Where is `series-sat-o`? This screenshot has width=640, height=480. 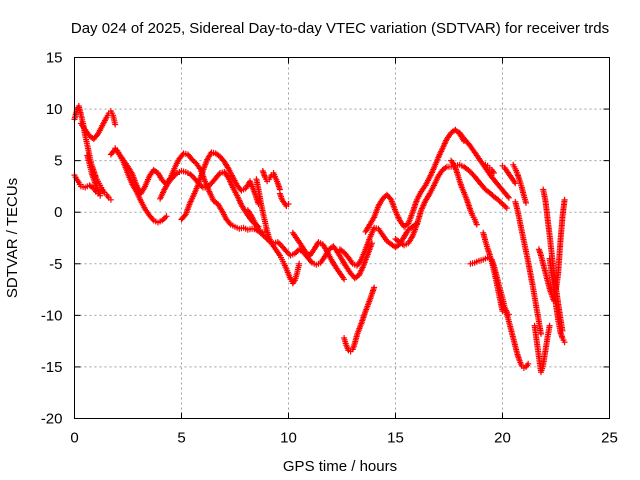 series-sat-o is located at coordinates (359, 319).